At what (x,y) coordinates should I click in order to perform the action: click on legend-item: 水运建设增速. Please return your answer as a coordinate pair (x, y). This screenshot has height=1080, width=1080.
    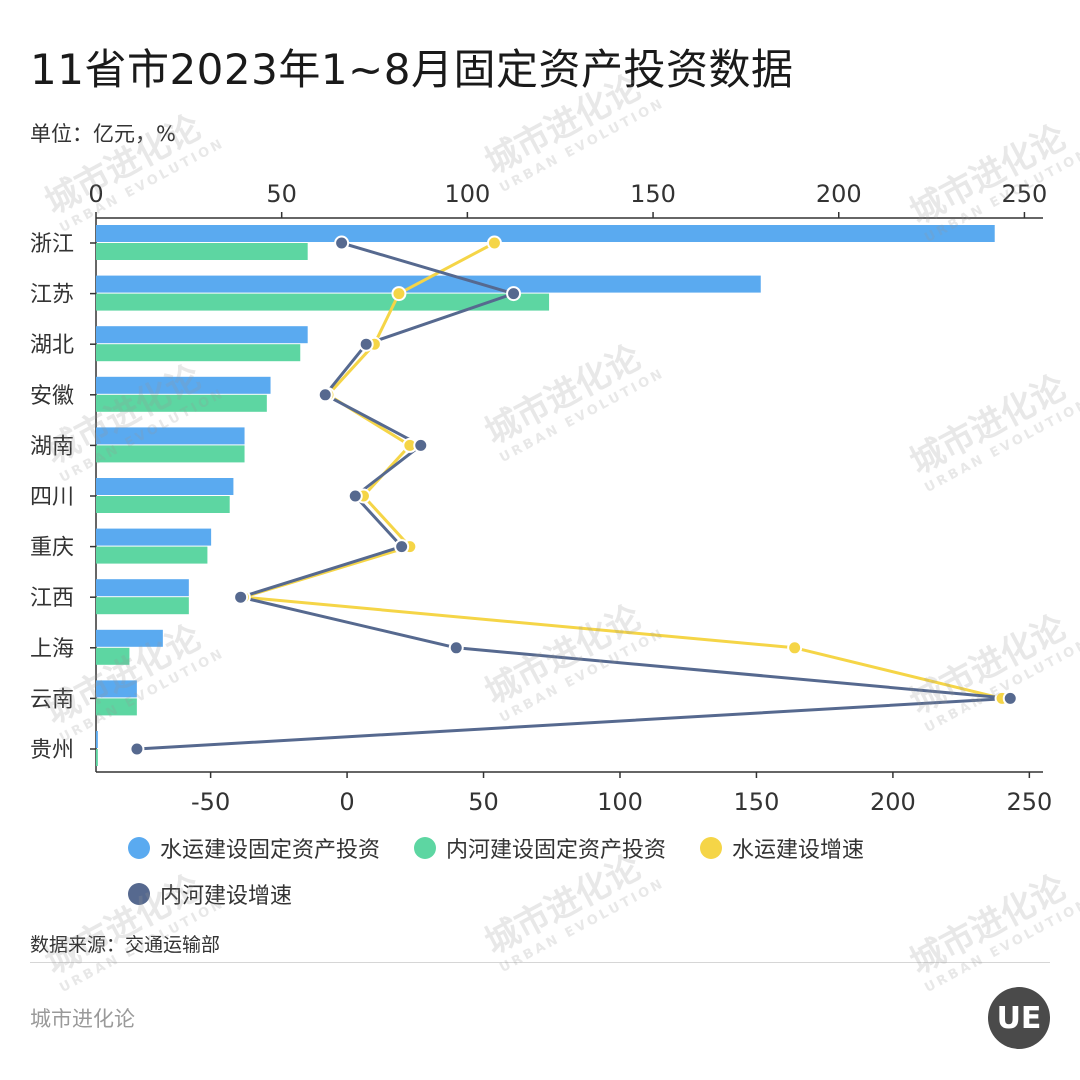
    Looking at the image, I should click on (782, 848).